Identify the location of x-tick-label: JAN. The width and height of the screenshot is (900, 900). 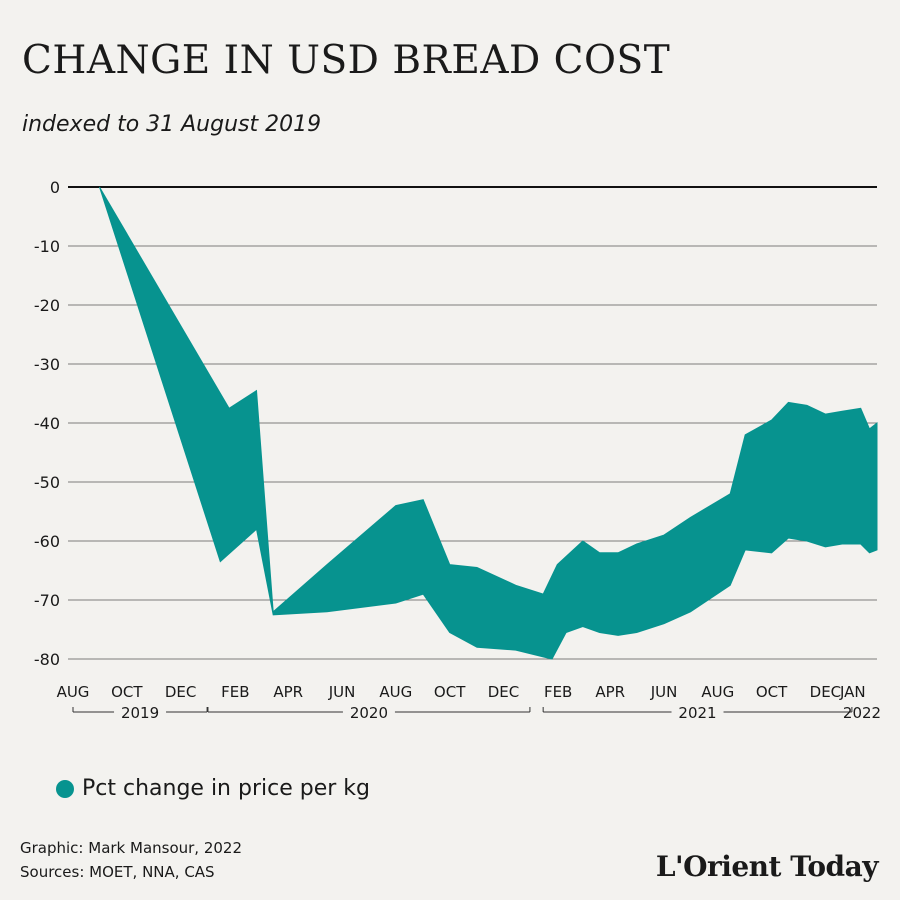
(852, 692).